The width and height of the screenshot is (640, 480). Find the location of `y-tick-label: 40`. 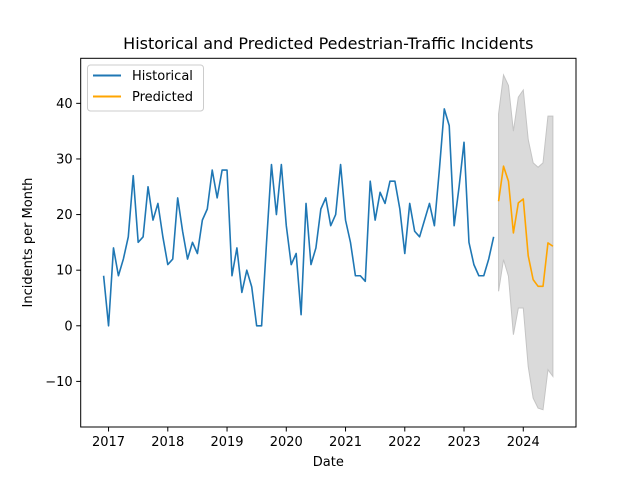

y-tick-label: 40 is located at coordinates (64, 104).